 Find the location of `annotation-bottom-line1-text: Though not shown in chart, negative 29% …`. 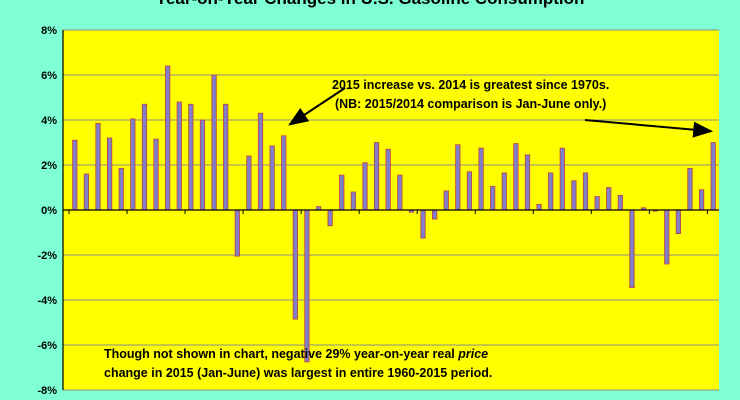

annotation-bottom-line1-text: Though not shown in chart, negative 29% … is located at coordinates (281, 354).